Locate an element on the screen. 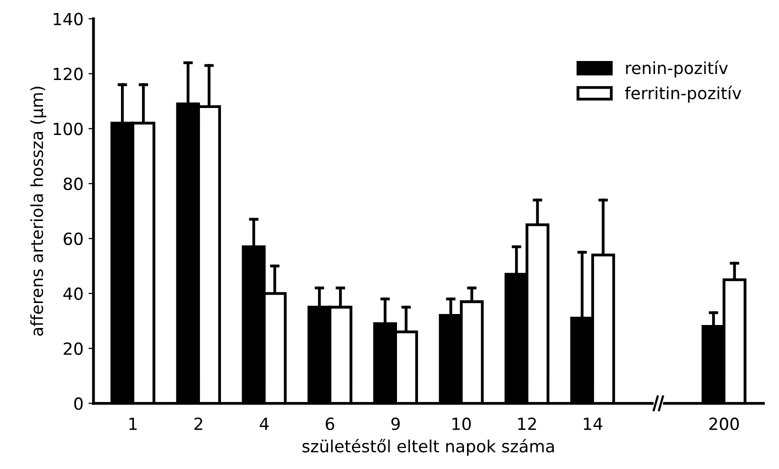 This screenshot has height=469, width=779. x-tick-label: 14 is located at coordinates (593, 424).